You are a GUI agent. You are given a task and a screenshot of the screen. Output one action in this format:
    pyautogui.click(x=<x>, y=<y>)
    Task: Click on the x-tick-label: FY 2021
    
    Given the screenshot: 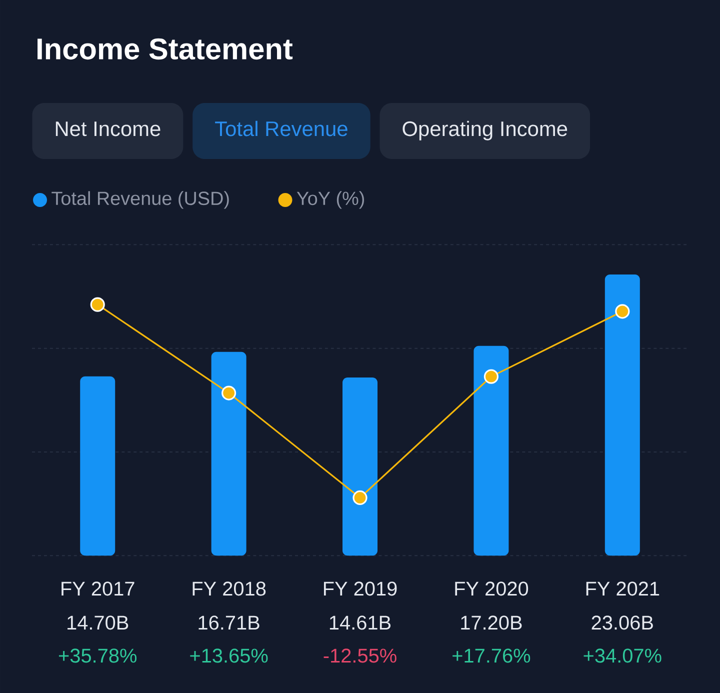 What is the action you would take?
    pyautogui.click(x=623, y=589)
    